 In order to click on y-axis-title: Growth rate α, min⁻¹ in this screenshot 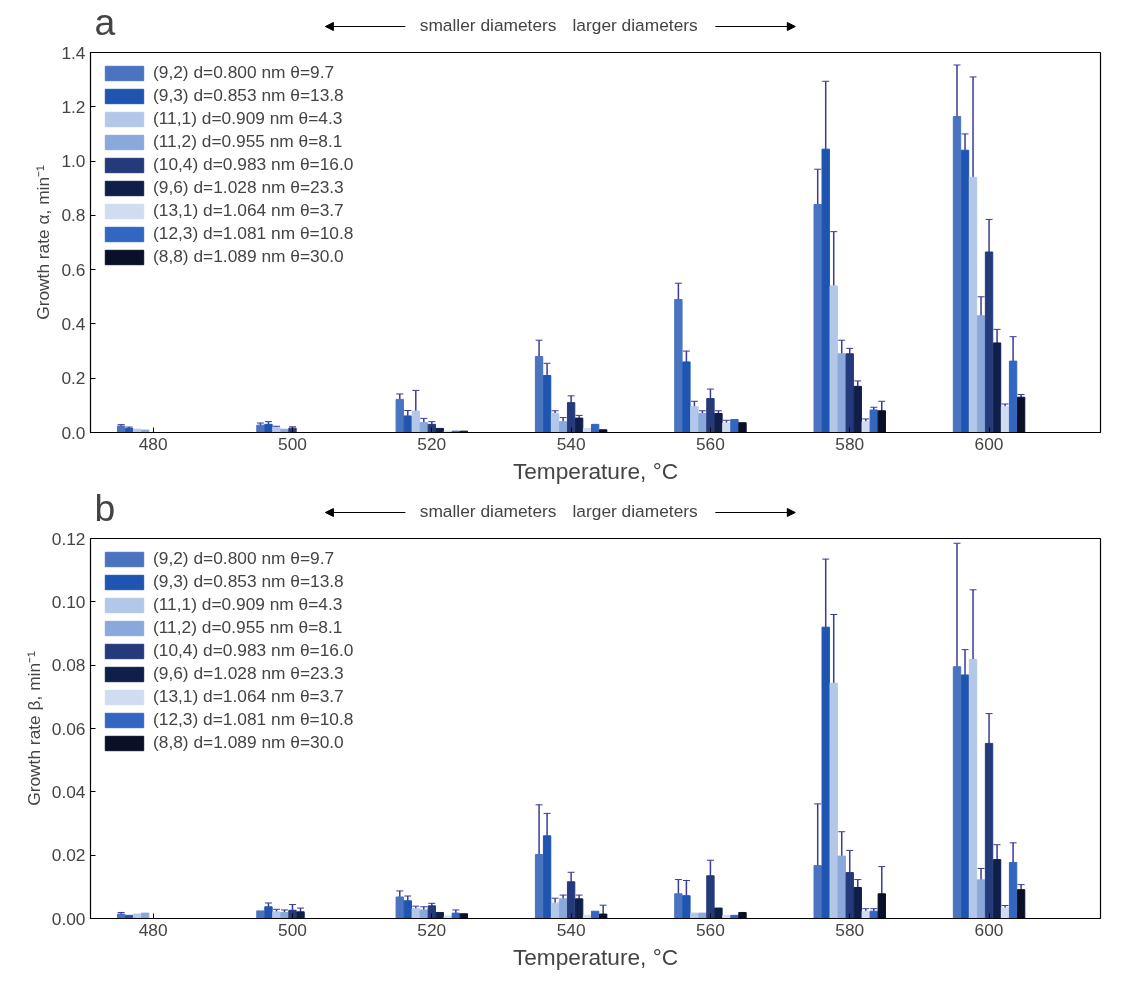, I will do `click(43, 242)`.